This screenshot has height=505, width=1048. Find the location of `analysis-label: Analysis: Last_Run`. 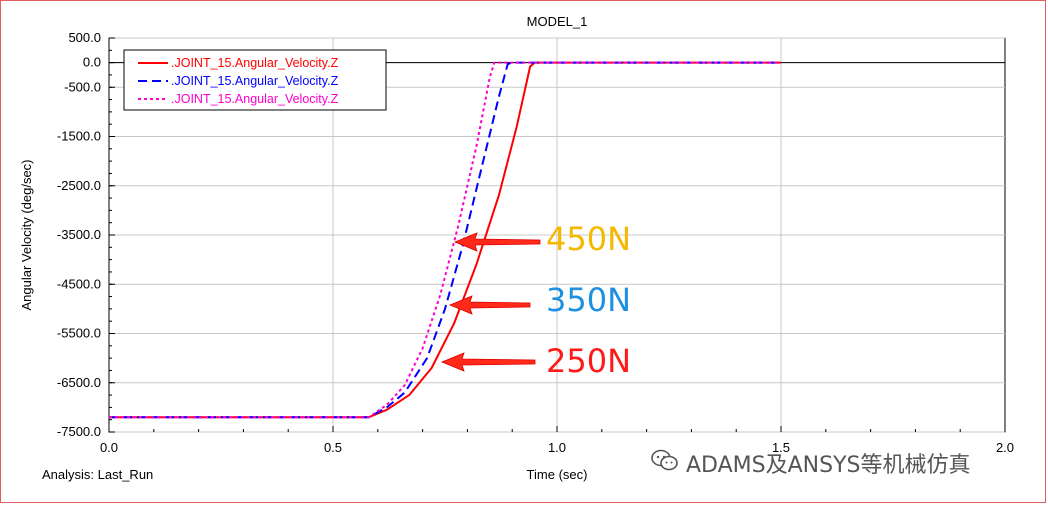

analysis-label: Analysis: Last_Run is located at coordinates (98, 474).